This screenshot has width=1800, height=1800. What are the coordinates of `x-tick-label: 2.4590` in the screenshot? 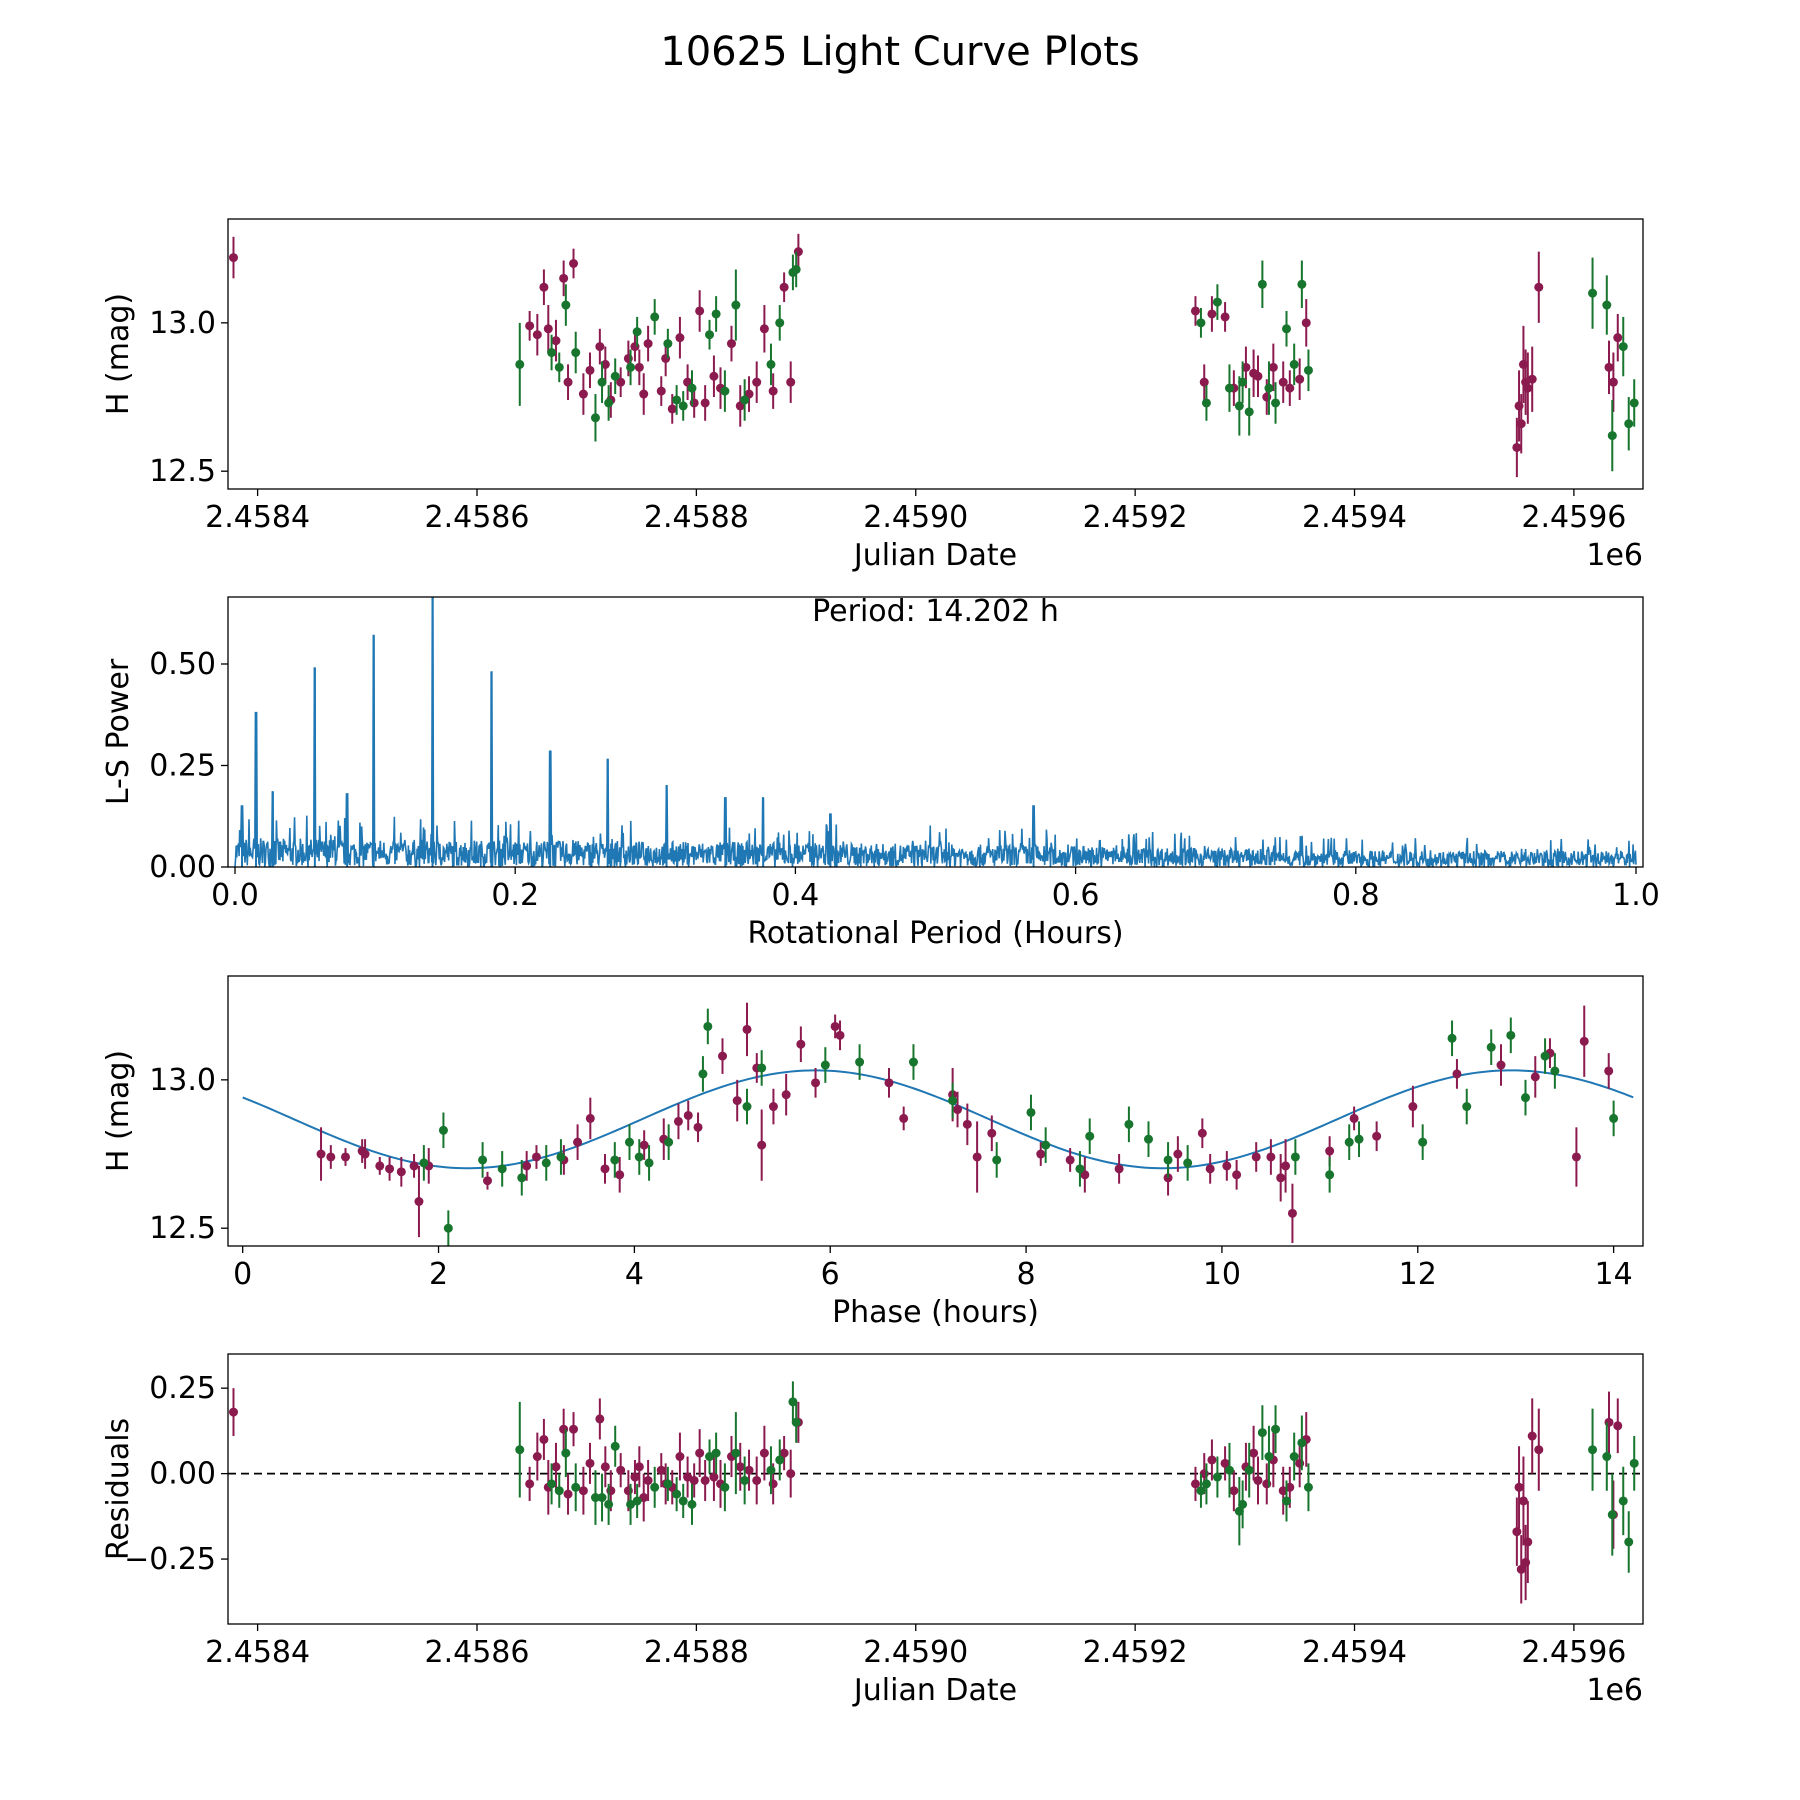 It's located at (915, 1652).